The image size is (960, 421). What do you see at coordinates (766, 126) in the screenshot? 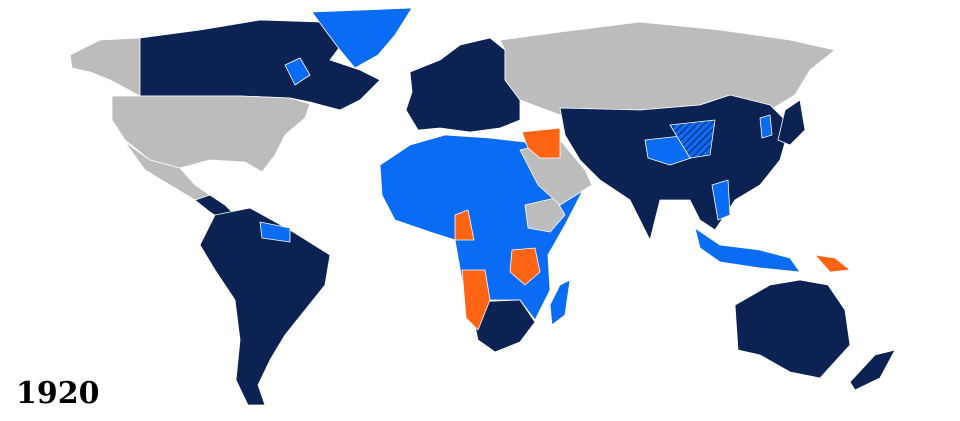
I see `region-korea` at bounding box center [766, 126].